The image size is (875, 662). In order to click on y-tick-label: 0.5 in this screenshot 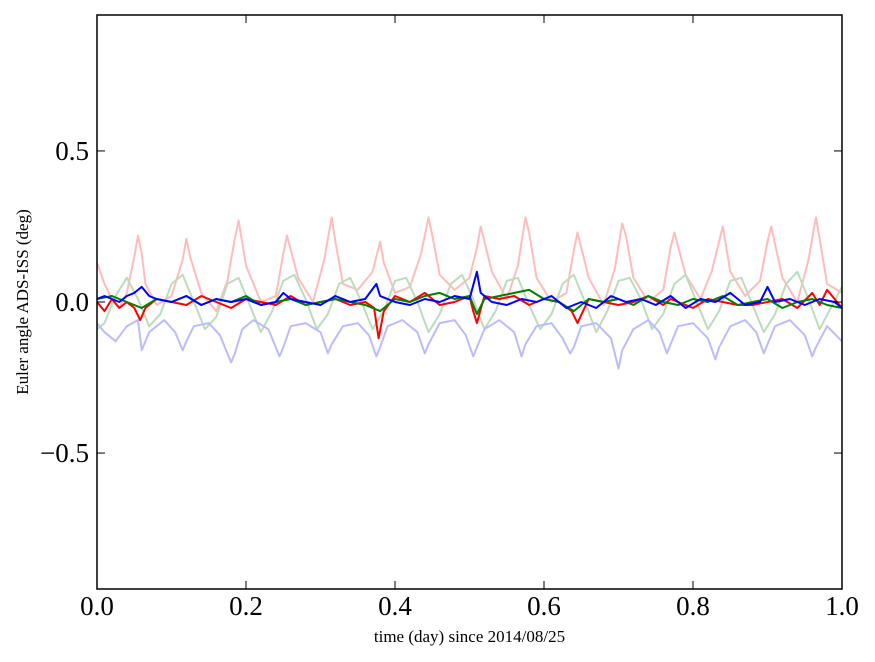, I will do `click(72, 151)`.